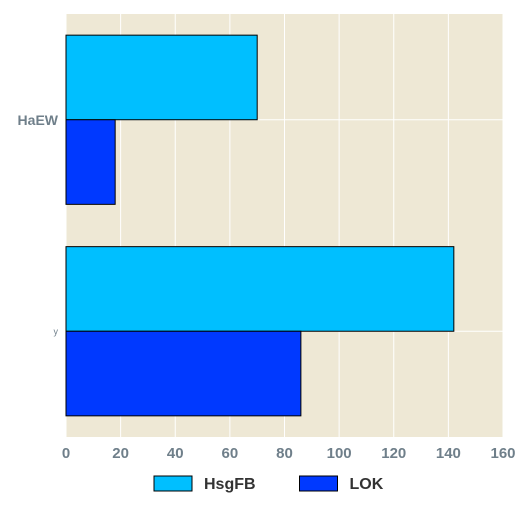 Image resolution: width=532 pixels, height=532 pixels. Describe the element at coordinates (393, 453) in the screenshot. I see `x-tick-label: 120` at that location.